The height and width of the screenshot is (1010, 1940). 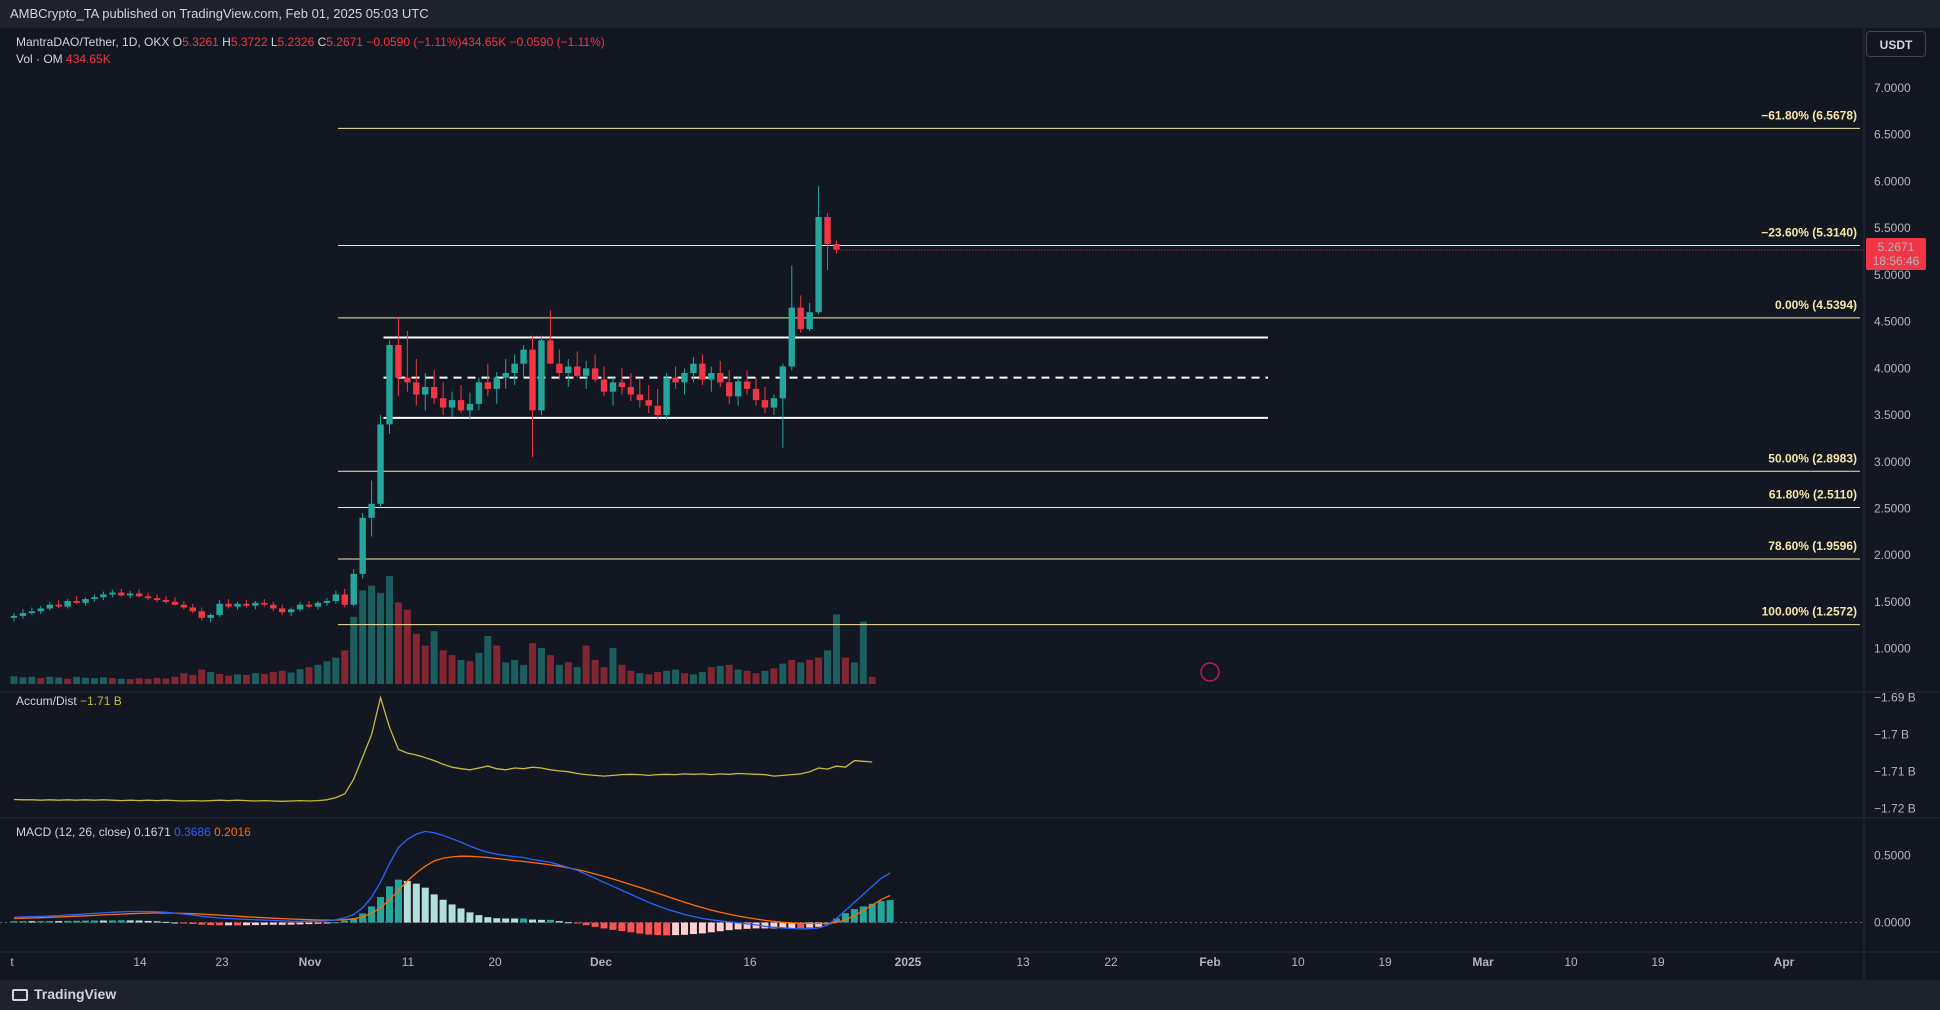 What do you see at coordinates (344, 42) in the screenshot?
I see `close-value: 5.2671` at bounding box center [344, 42].